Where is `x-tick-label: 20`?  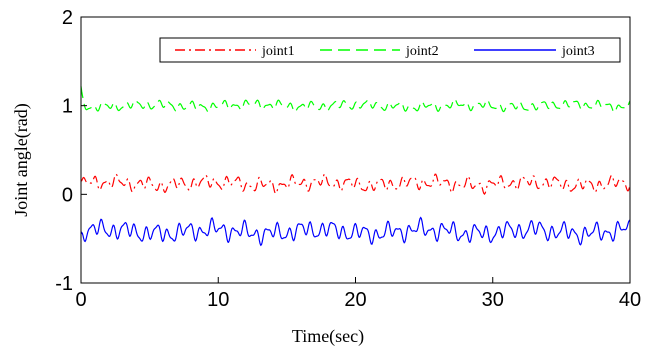 x-tick-label: 20 is located at coordinates (355, 300).